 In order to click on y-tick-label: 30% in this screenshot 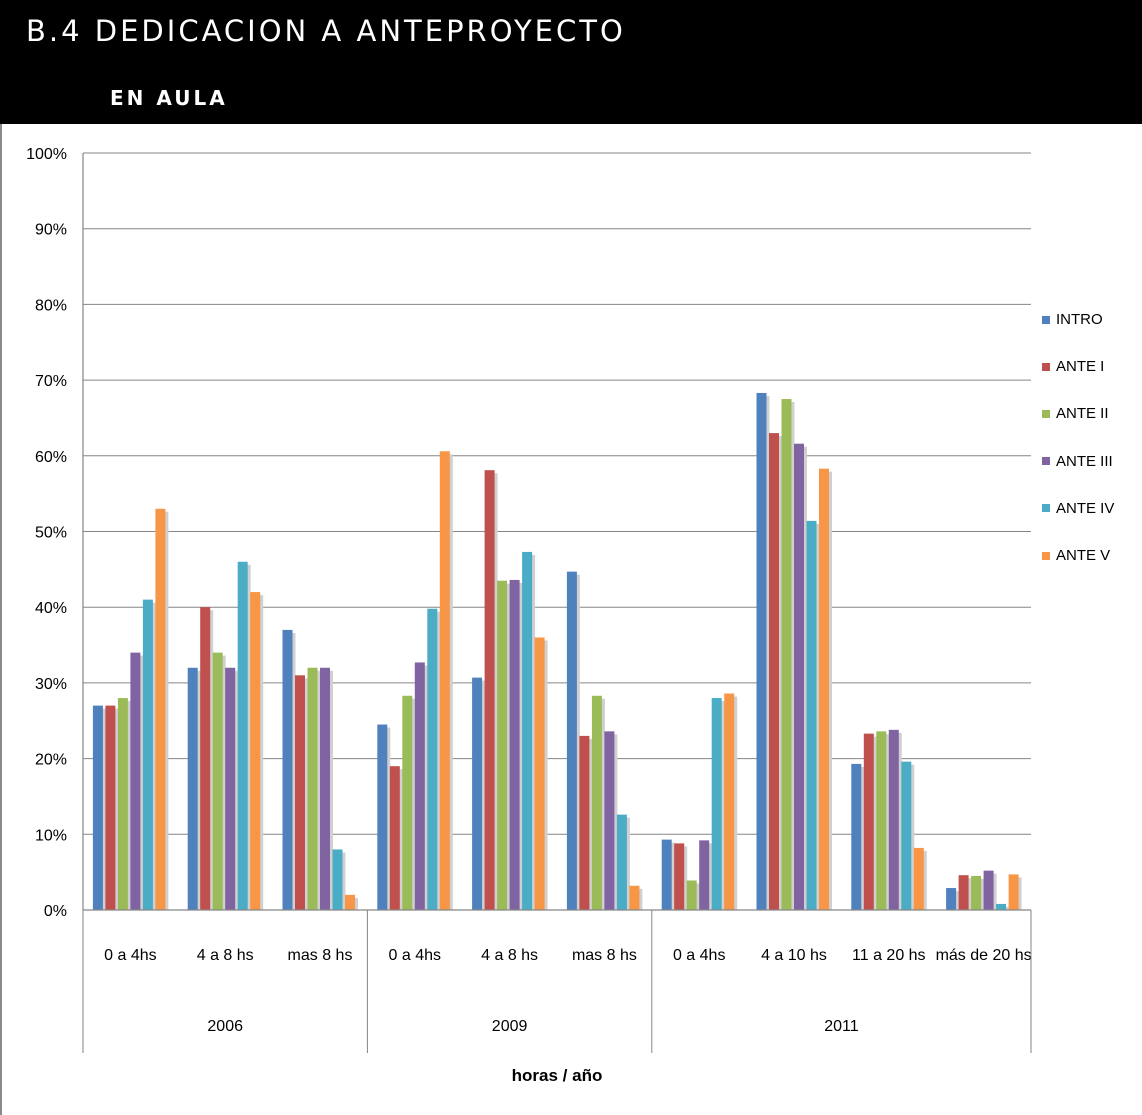, I will do `click(51, 684)`.